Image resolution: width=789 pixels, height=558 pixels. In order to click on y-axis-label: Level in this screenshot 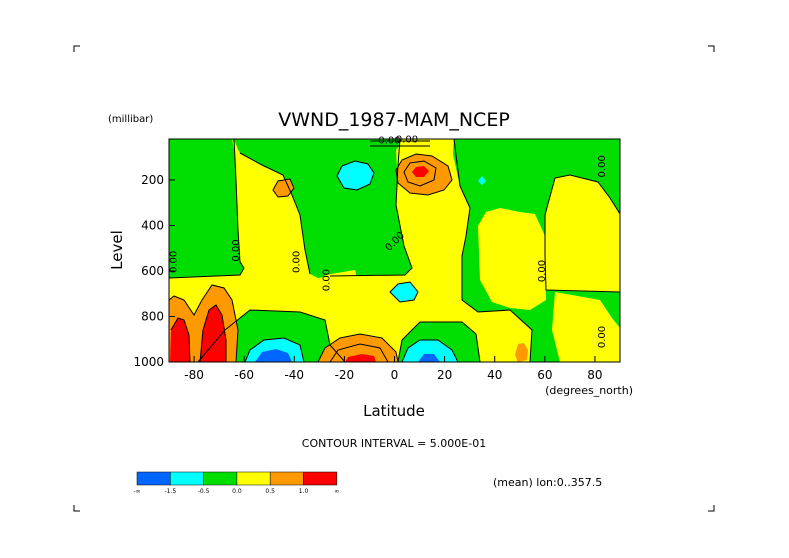, I will do `click(117, 250)`.